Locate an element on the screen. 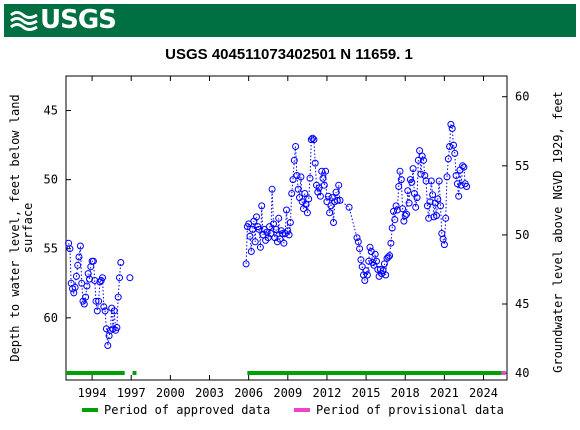  x-tick-label: 2003 is located at coordinates (209, 393).